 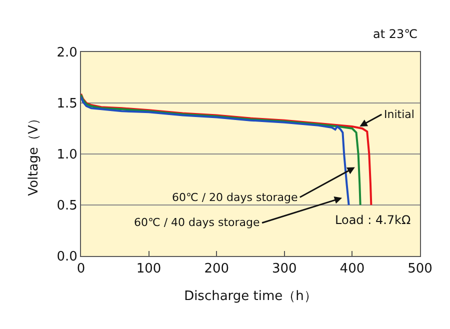 What do you see at coordinates (67, 104) in the screenshot?
I see `y-tick-label: 1.5` at bounding box center [67, 104].